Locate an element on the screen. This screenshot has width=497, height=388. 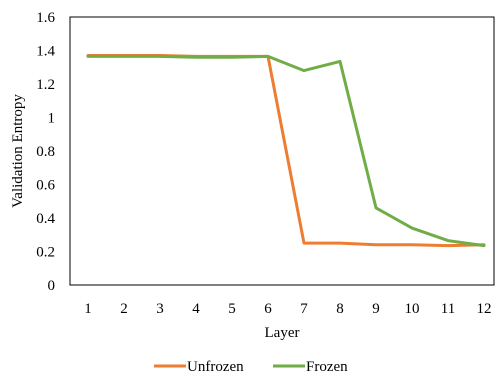
x-tick-labels: 1 2 3 4 5 6 7 8 9 10 11 12 is located at coordinates (287, 309).